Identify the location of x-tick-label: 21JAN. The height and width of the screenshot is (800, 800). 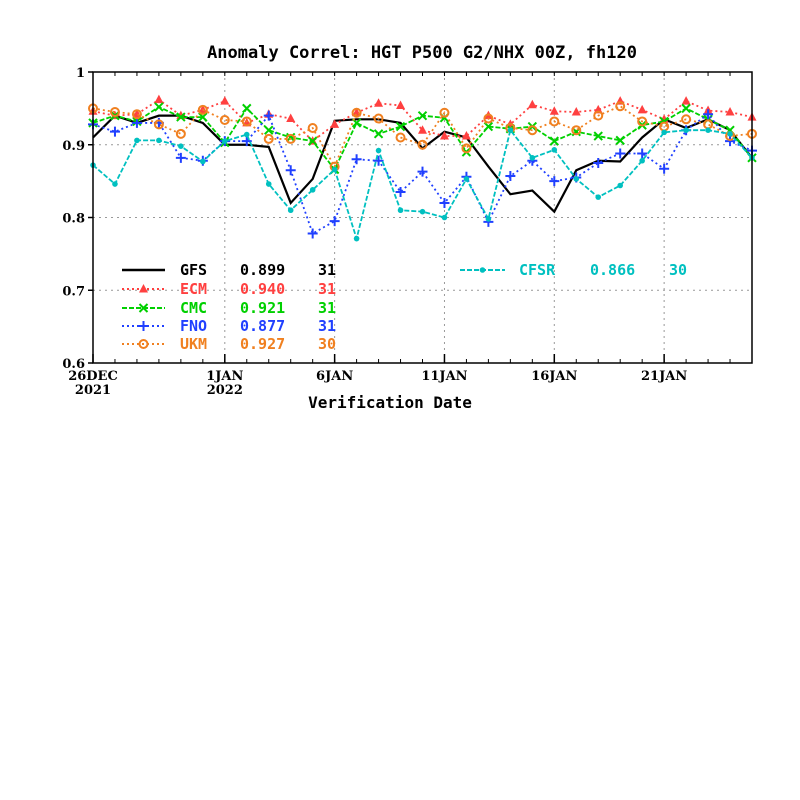
(664, 376).